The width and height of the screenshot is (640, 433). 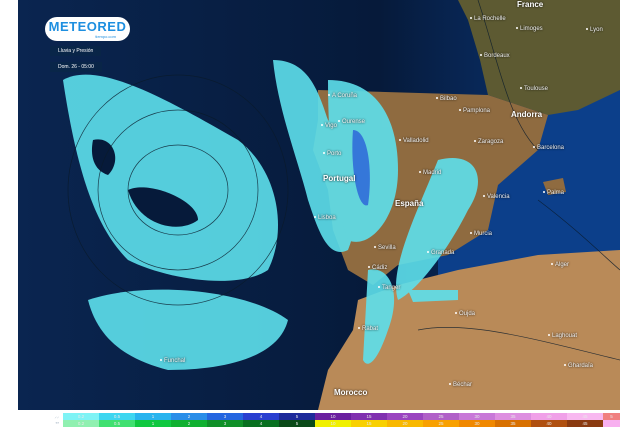 I want to click on city-label: Pamplona, so click(x=474, y=111).